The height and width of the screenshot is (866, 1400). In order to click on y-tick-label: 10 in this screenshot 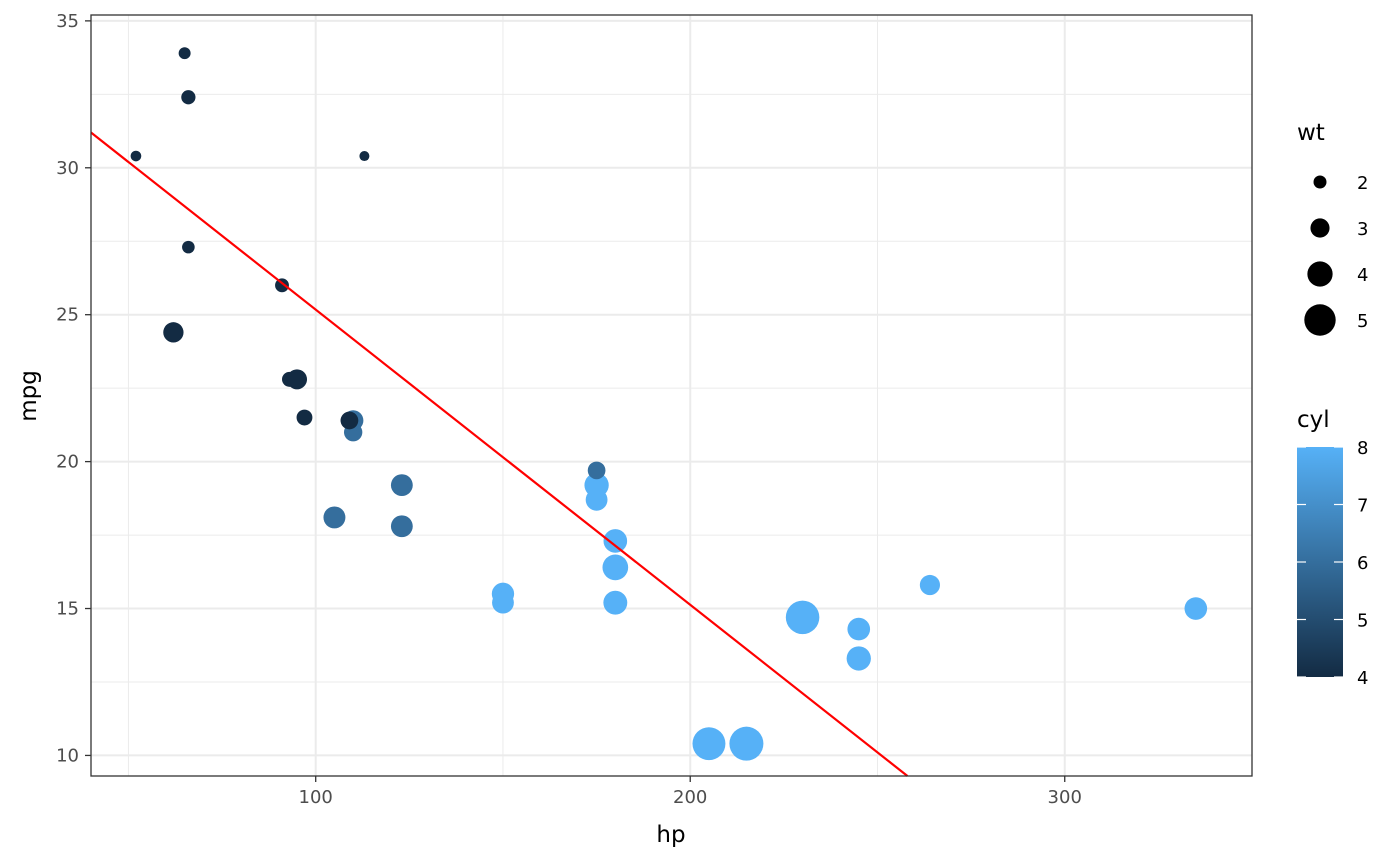, I will do `click(67, 755)`.